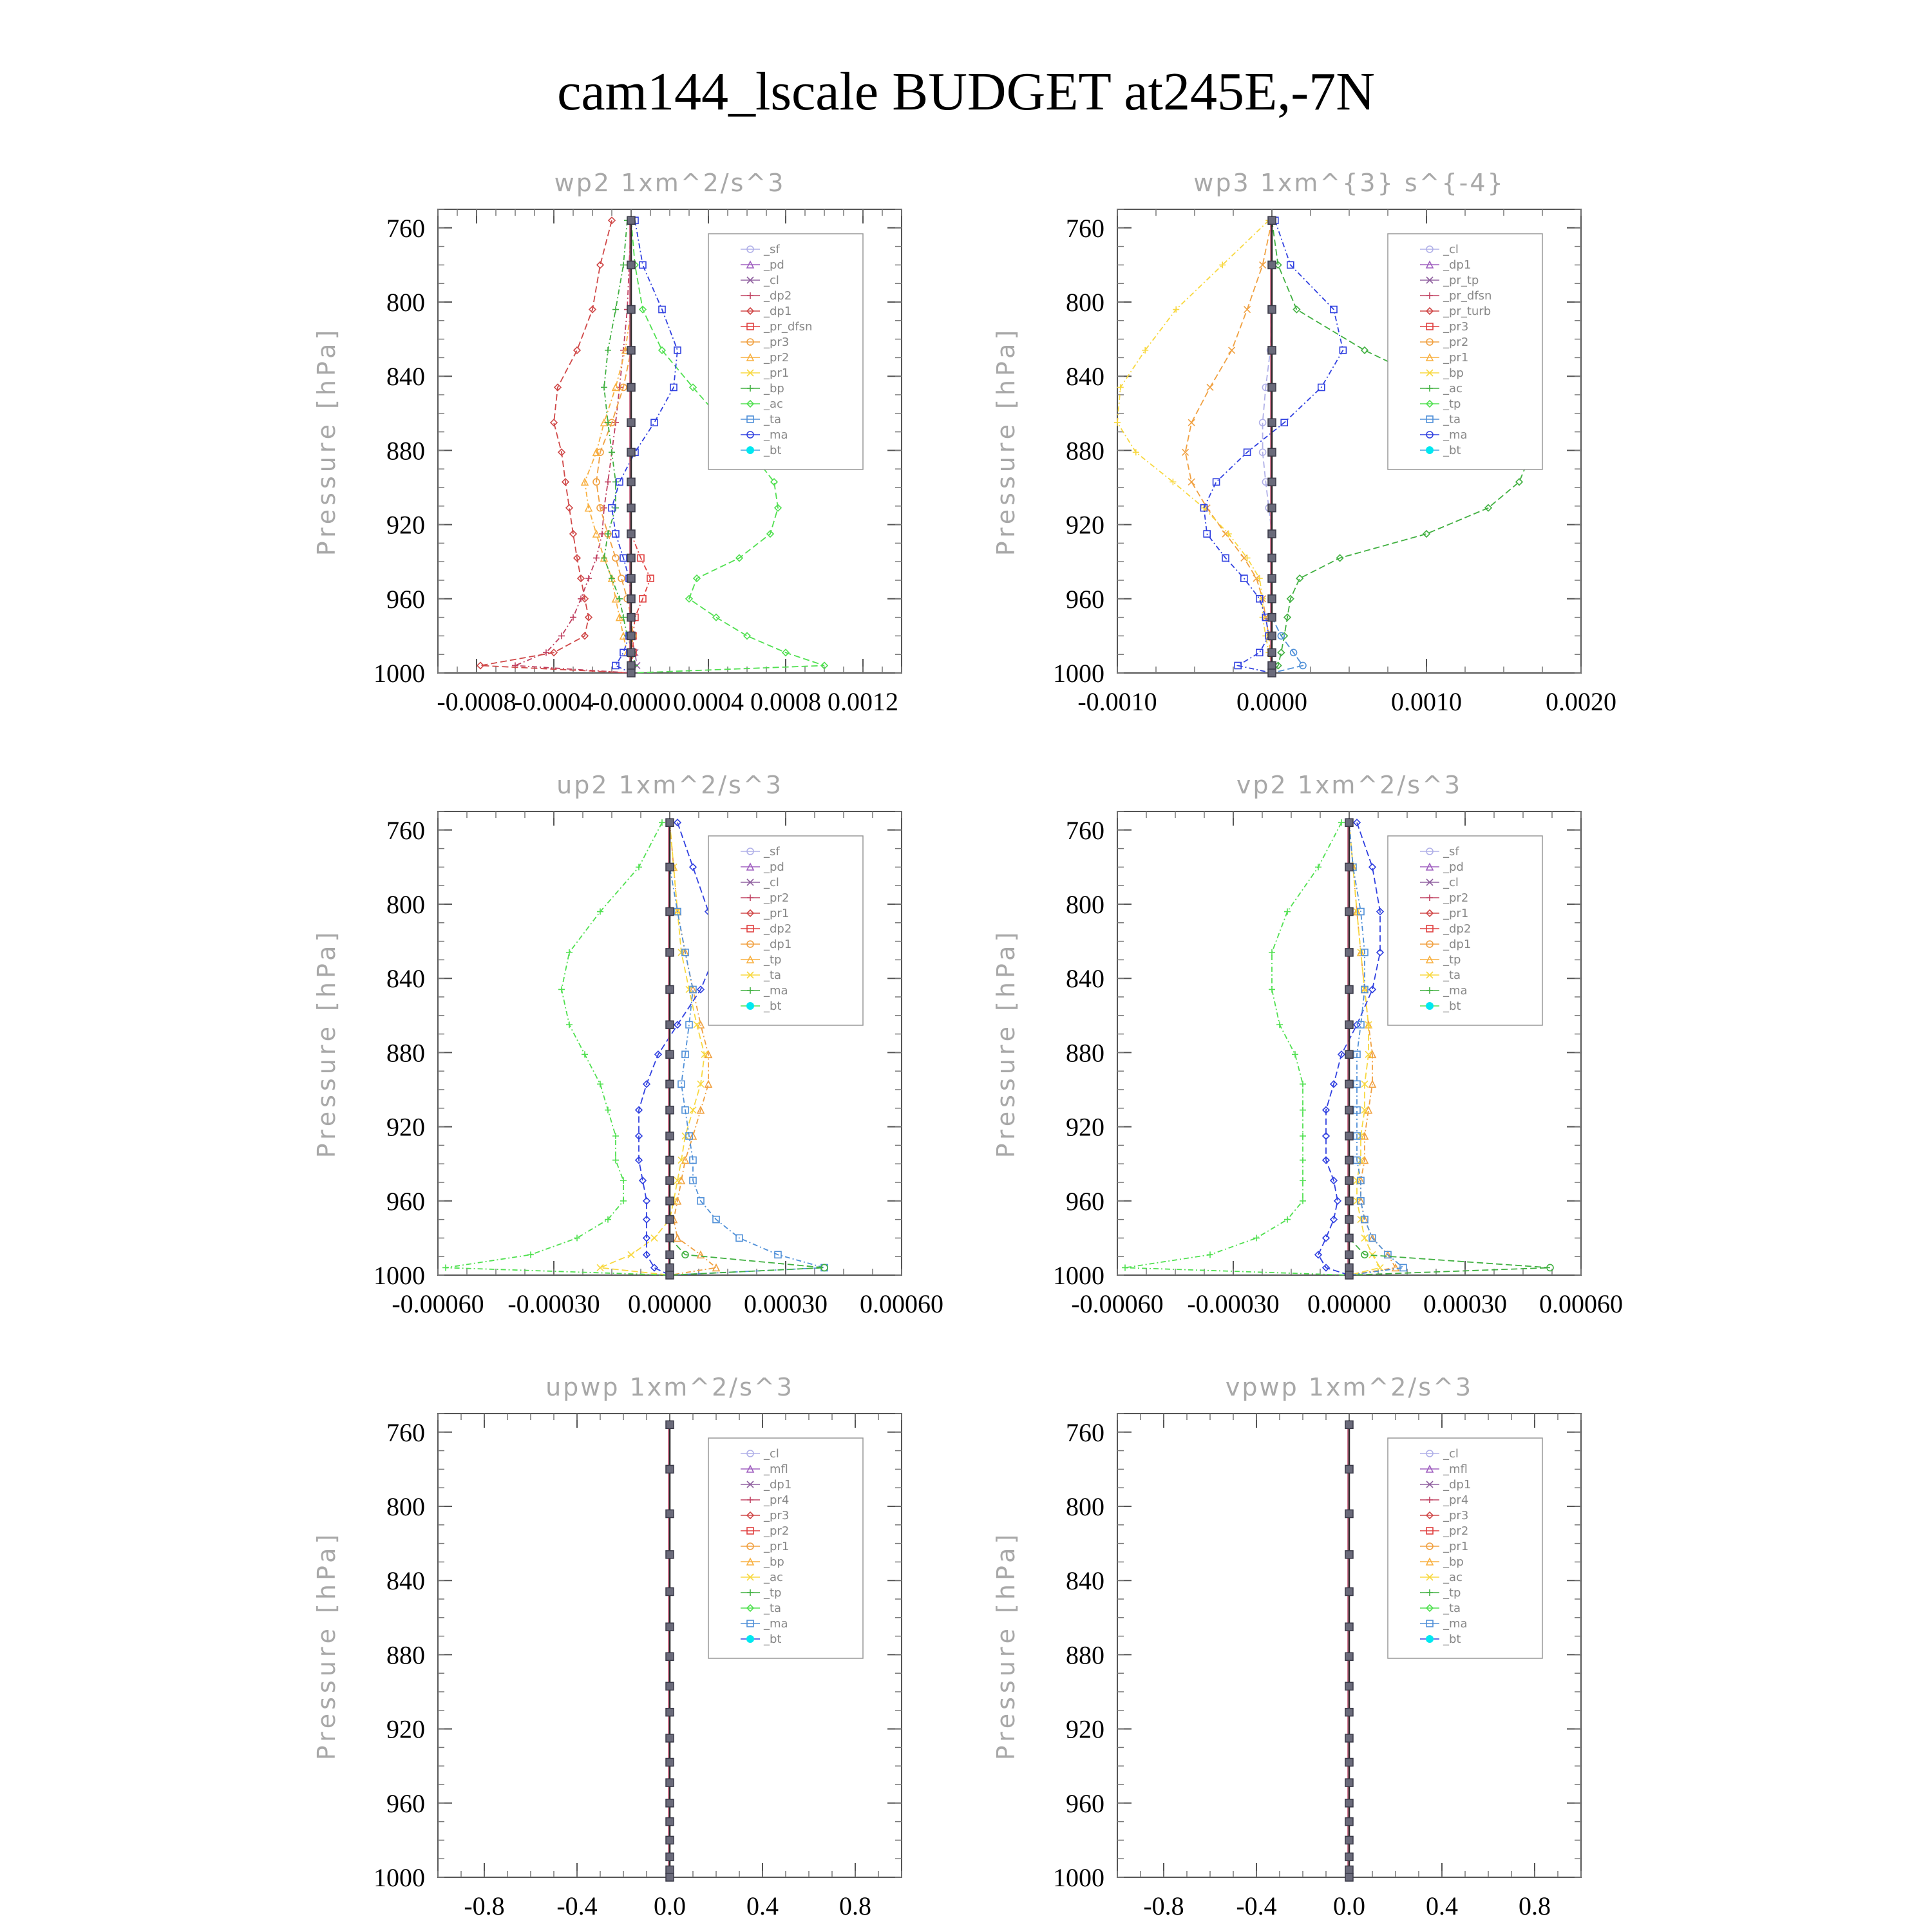 The width and height of the screenshot is (1932, 1932). Describe the element at coordinates (1349, 183) in the screenshot. I see `panel-title: wp3 1xm^{3} s^{-4}` at that location.